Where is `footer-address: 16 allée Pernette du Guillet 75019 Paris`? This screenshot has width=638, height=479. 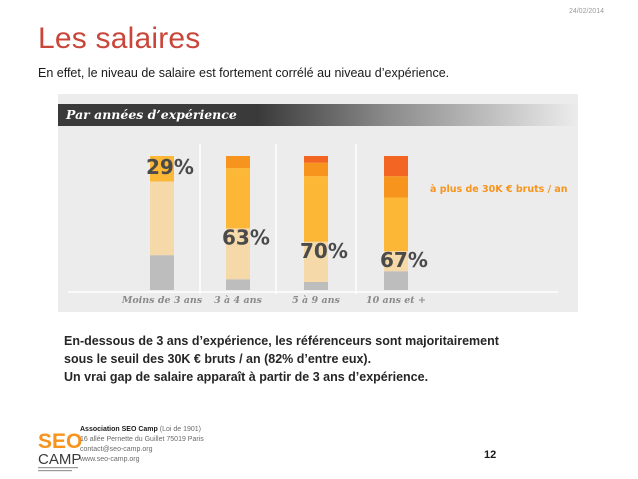
footer-address: 16 allée Pernette du Guillet 75019 Paris is located at coordinates (142, 439).